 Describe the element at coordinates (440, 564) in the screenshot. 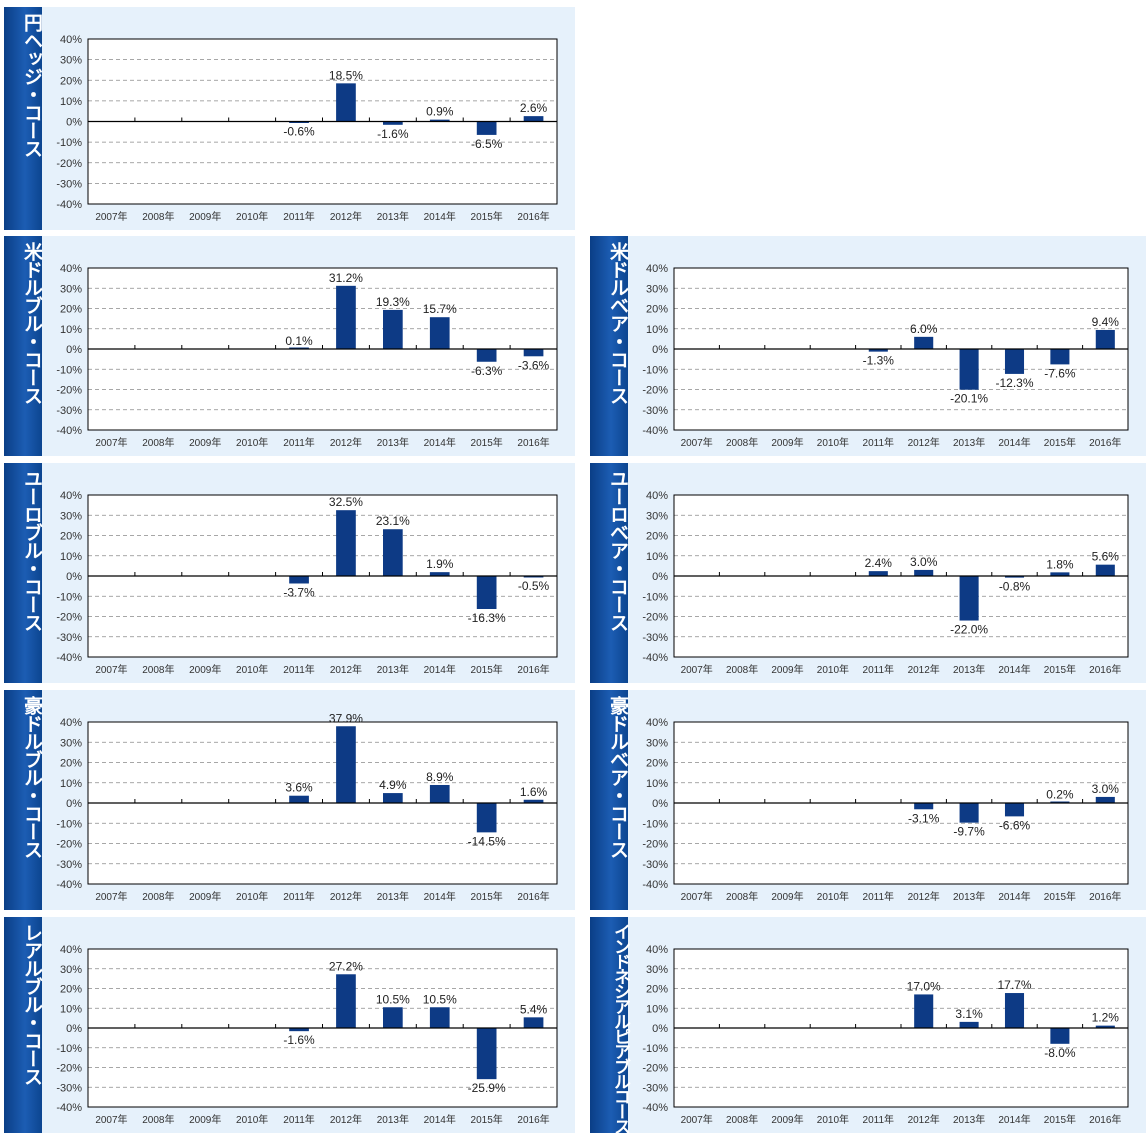

I see `data-label: 1.9%` at that location.